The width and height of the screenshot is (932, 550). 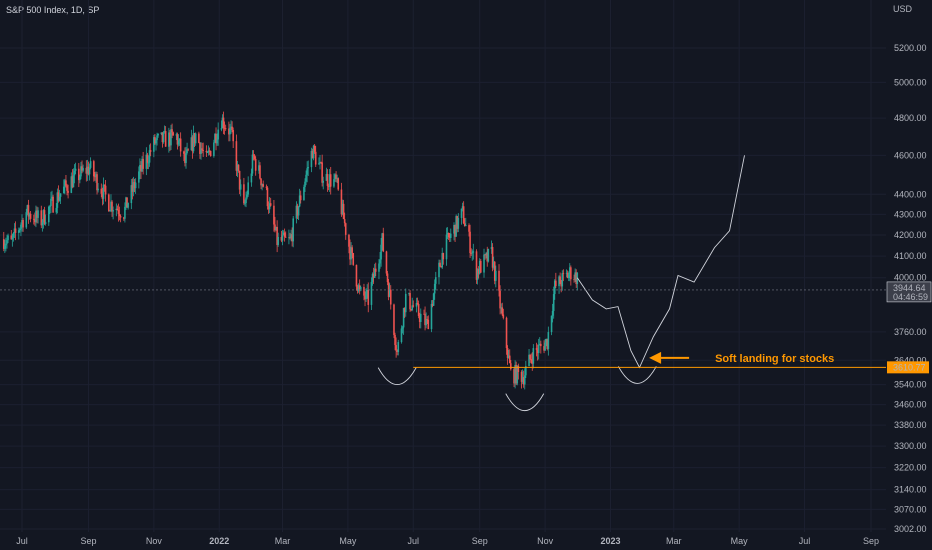 What do you see at coordinates (910, 446) in the screenshot?
I see `price-tick-label: 3300.00` at bounding box center [910, 446].